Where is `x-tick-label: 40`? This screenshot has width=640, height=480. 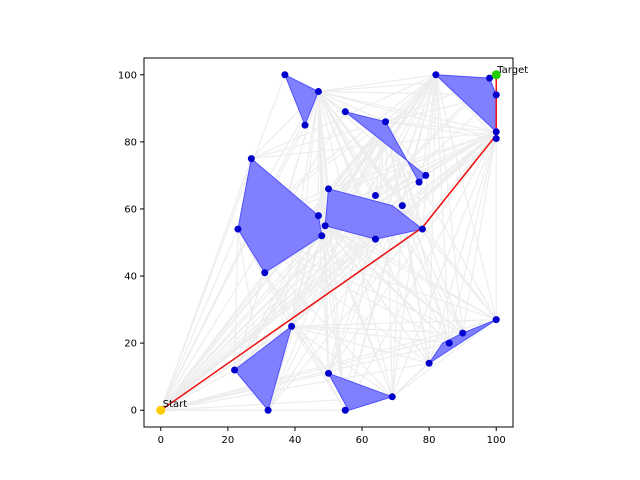
x-tick-label: 40 is located at coordinates (295, 440).